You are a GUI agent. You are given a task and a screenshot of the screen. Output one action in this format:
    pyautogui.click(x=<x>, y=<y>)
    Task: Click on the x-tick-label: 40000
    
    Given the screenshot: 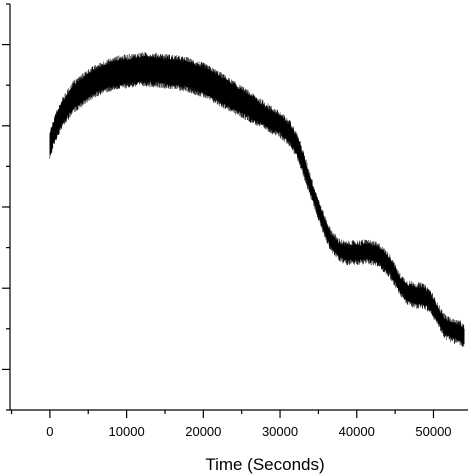 What is the action you would take?
    pyautogui.click(x=357, y=431)
    